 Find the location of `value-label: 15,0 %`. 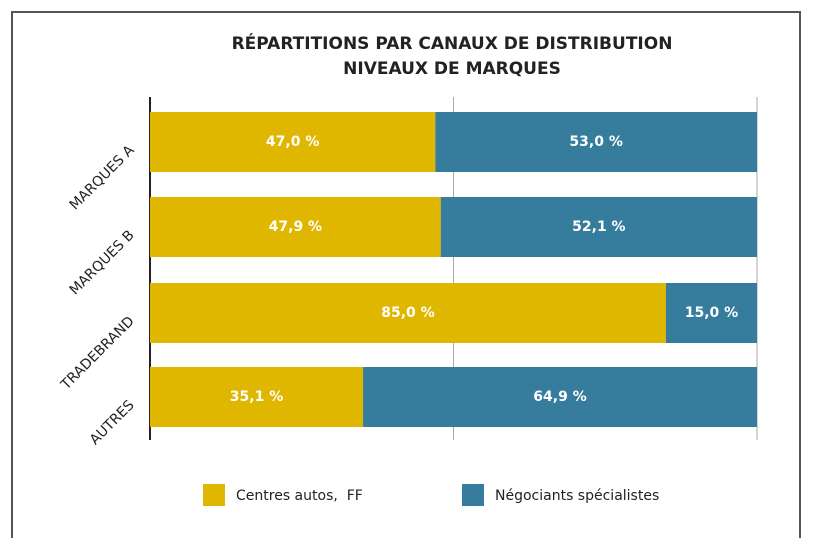

value-label: 15,0 % is located at coordinates (711, 313).